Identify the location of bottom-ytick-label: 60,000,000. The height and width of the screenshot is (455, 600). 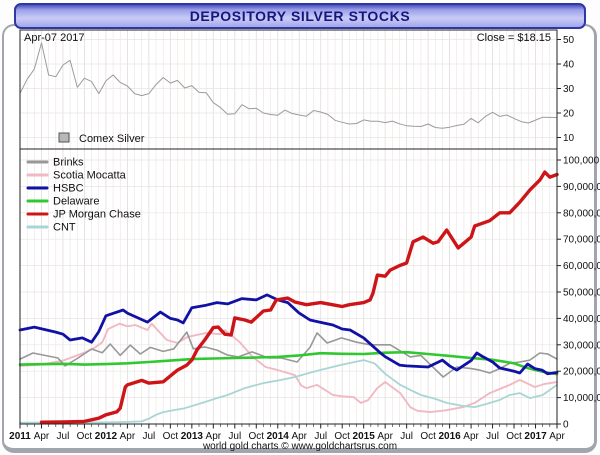
(581, 266).